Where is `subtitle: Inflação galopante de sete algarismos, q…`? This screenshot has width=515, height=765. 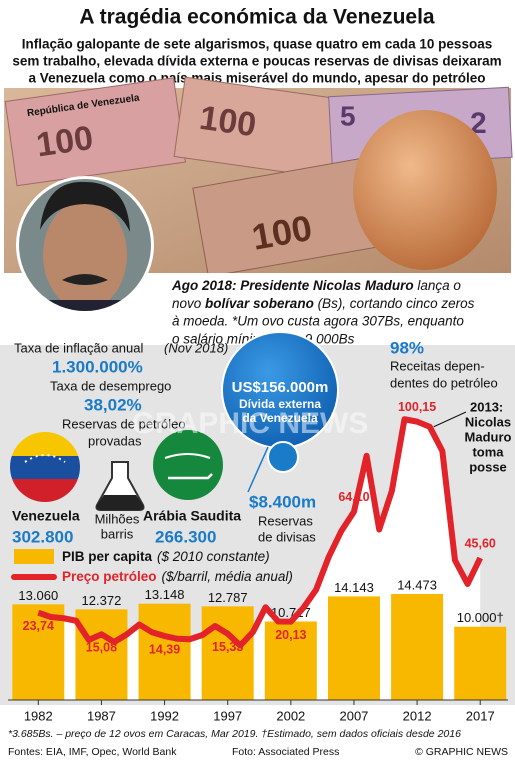
subtitle: Inflação galopante de sete algarismos, q… is located at coordinates (257, 44).